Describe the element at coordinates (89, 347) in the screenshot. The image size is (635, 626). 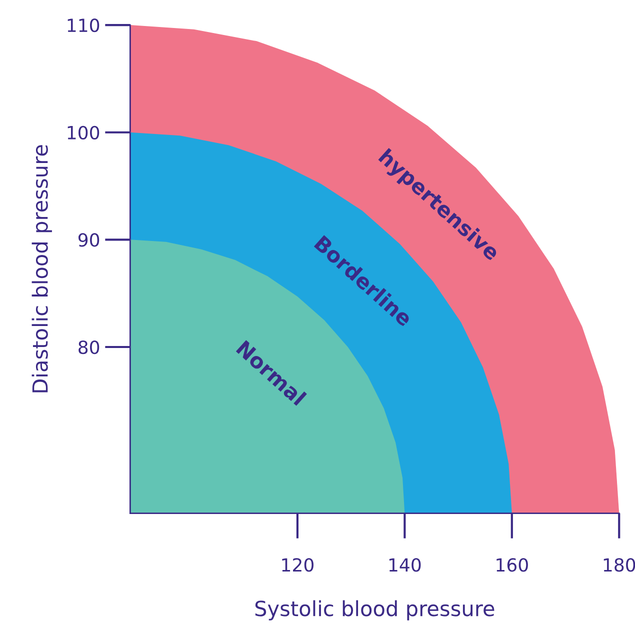
I see `y-tick-label: 80` at that location.